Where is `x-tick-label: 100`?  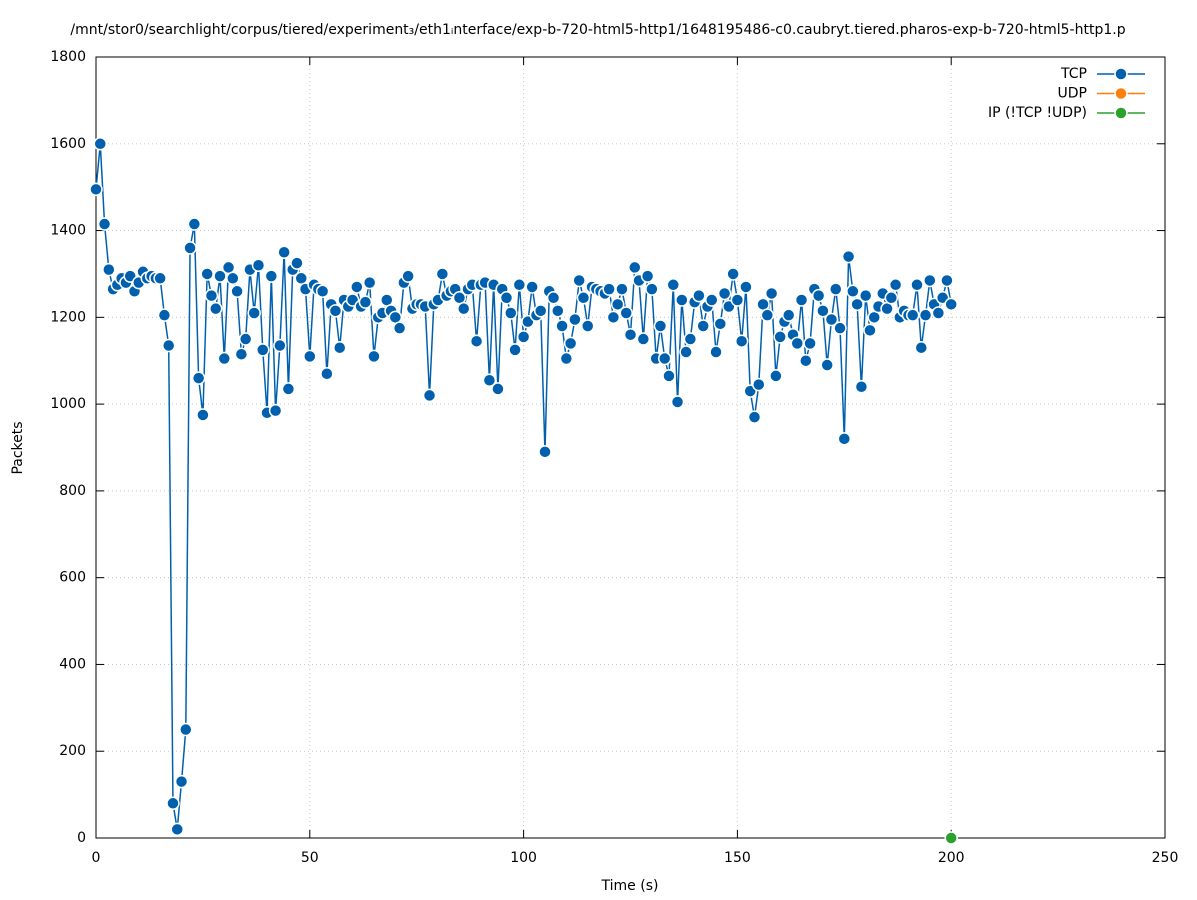
x-tick-label: 100 is located at coordinates (523, 858).